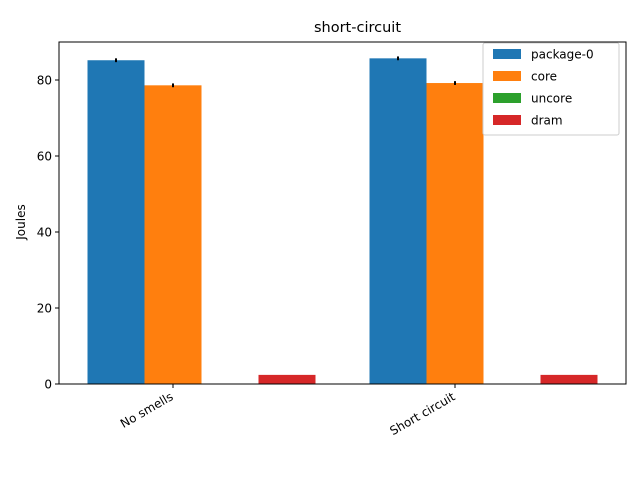 This screenshot has height=480, width=640. I want to click on legend: package-0 core uncore dram, so click(551, 89).